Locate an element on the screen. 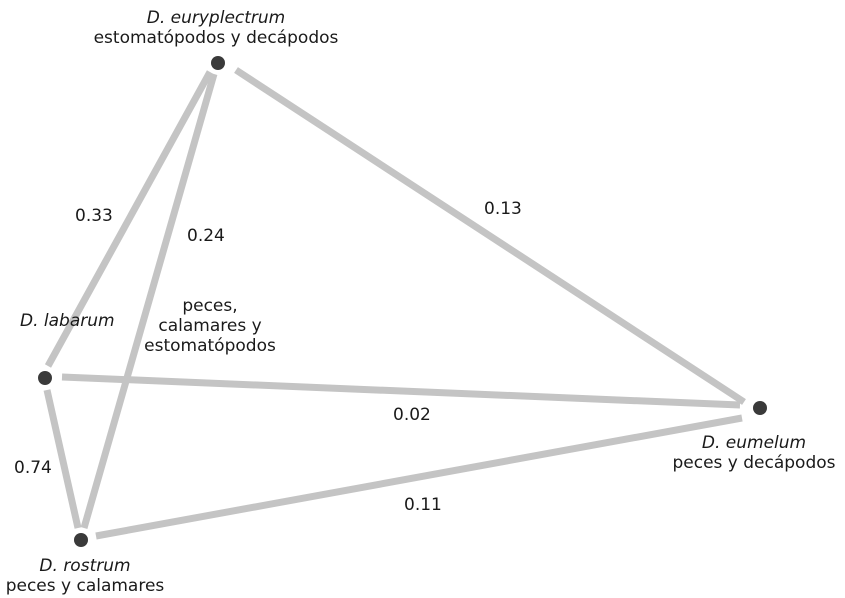 The height and width of the screenshot is (598, 845). edge-euryplectrum-labarum is located at coordinates (129, 219).